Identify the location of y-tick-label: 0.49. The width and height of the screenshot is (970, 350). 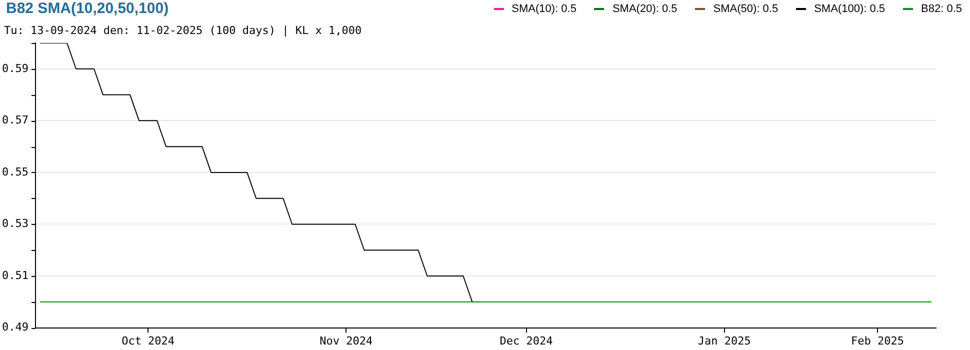
(15, 327).